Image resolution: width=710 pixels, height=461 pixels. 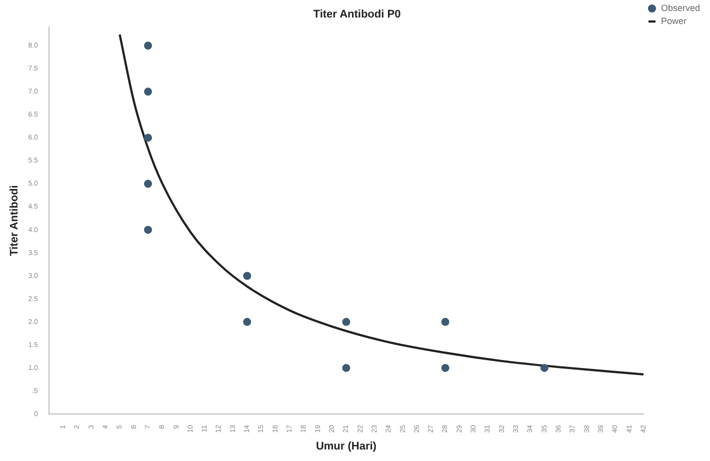 What do you see at coordinates (14, 220) in the screenshot?
I see `y-axis-title: Titer Antibodi` at bounding box center [14, 220].